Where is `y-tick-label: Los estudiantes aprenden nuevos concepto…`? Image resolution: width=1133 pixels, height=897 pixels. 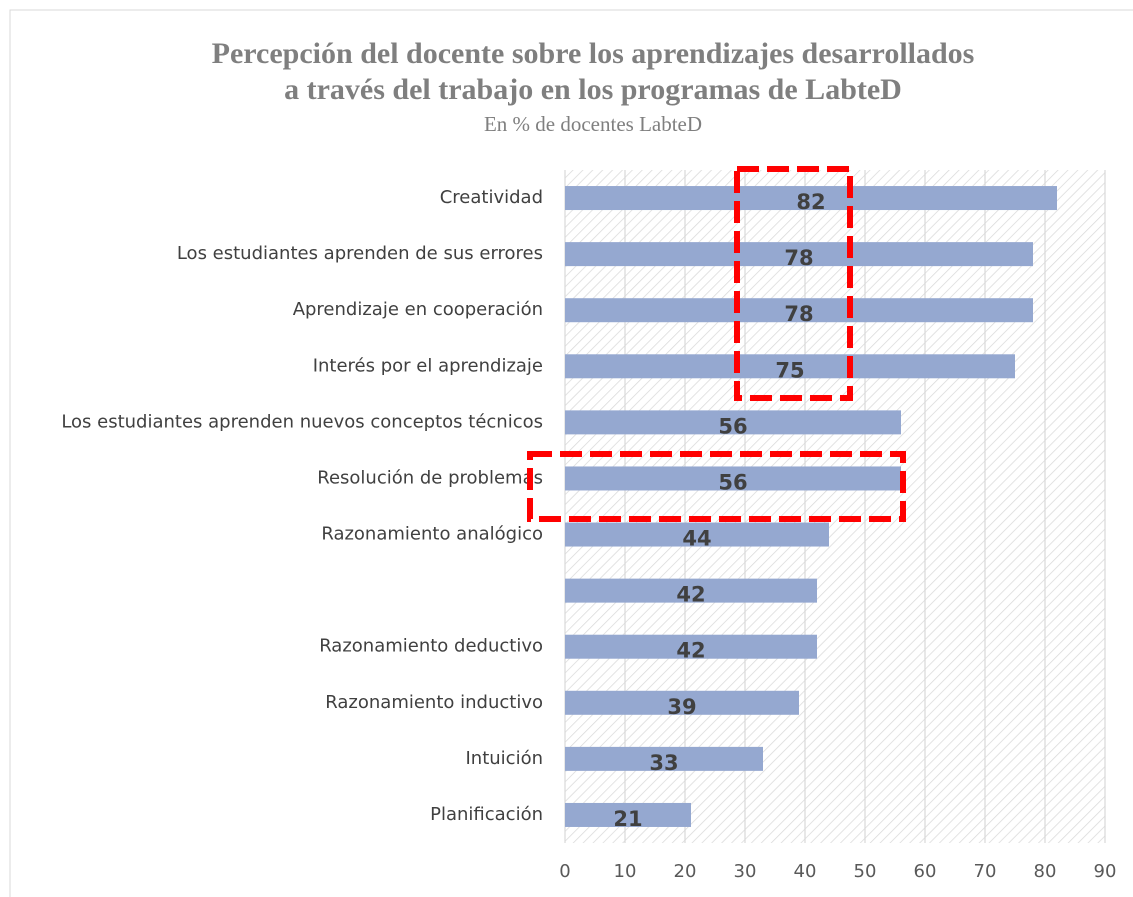 y-tick-label: Los estudiantes aprenden nuevos concepto… is located at coordinates (302, 421).